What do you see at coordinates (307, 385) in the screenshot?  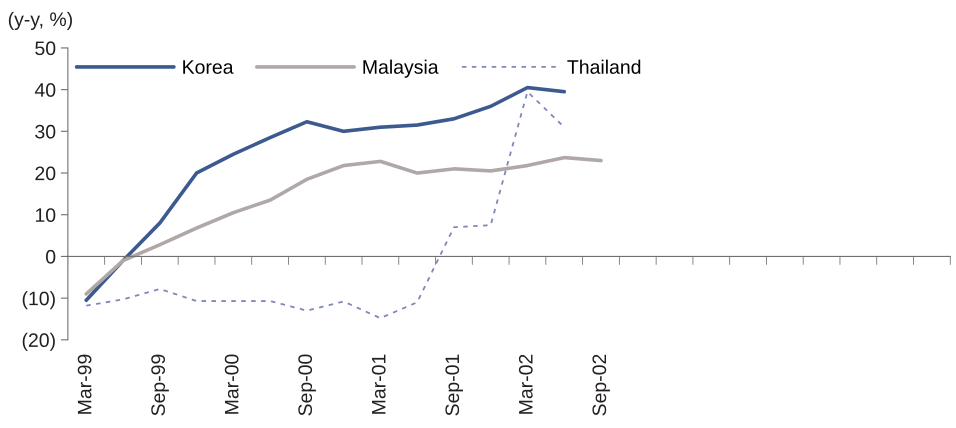 I see `x-tick-label: Sep-00` at bounding box center [307, 385].